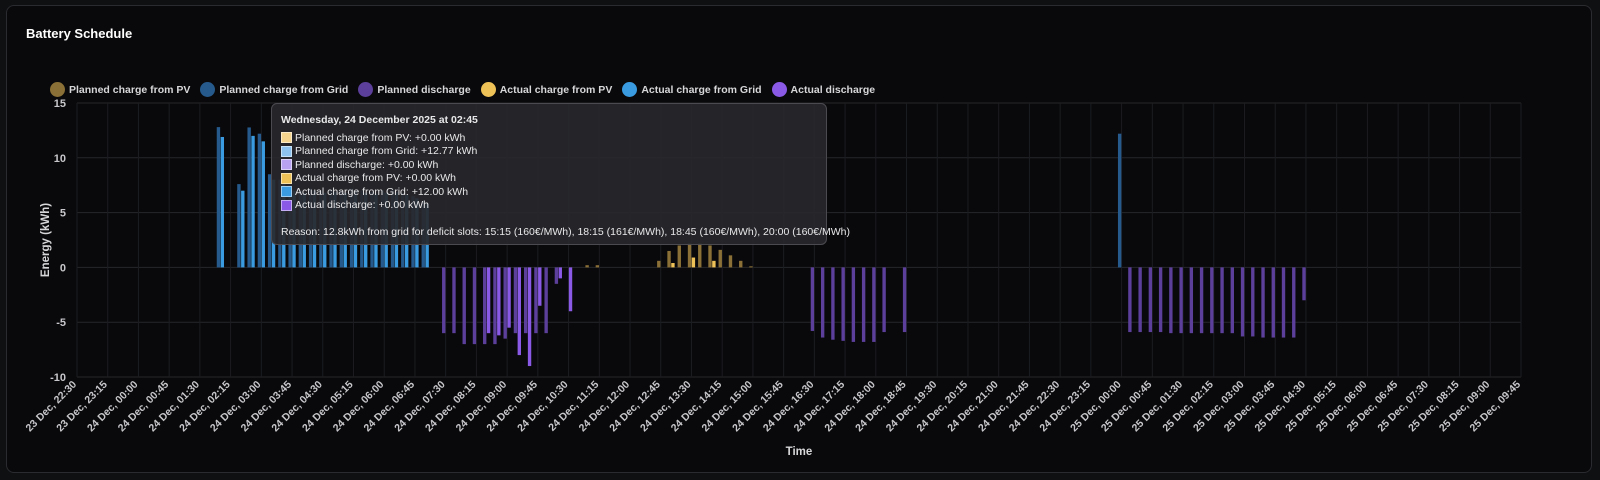  Describe the element at coordinates (60, 159) in the screenshot. I see `y-tick-label: 10` at that location.